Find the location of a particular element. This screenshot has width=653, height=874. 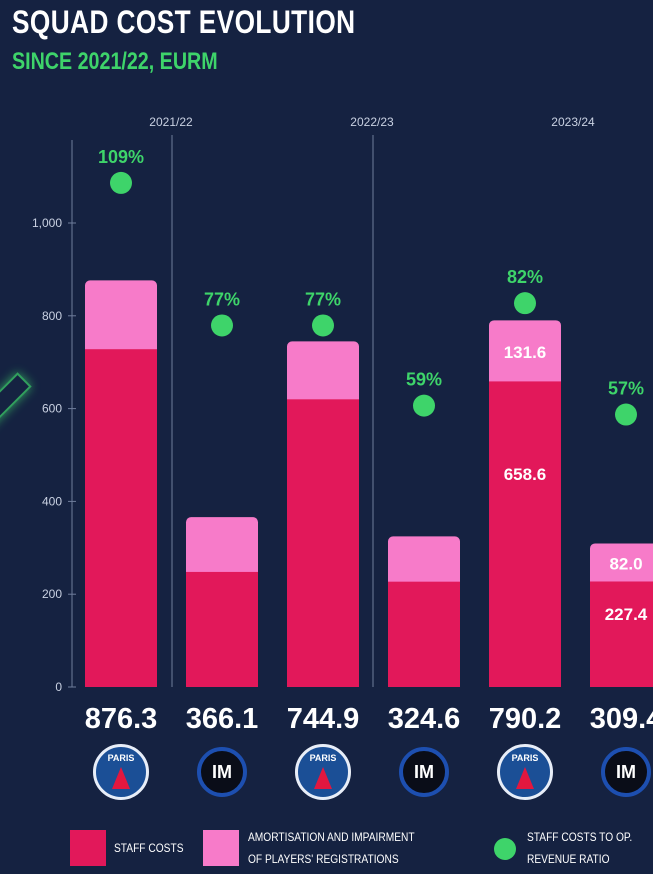

y-tick-label: 400 is located at coordinates (52, 501).